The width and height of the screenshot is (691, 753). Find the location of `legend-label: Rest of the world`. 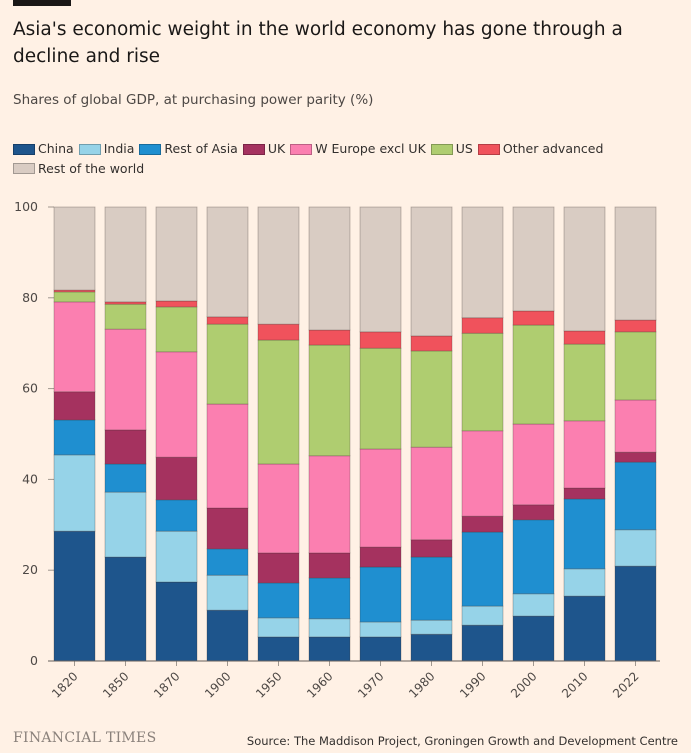

legend-label: Rest of the world is located at coordinates (91, 168).